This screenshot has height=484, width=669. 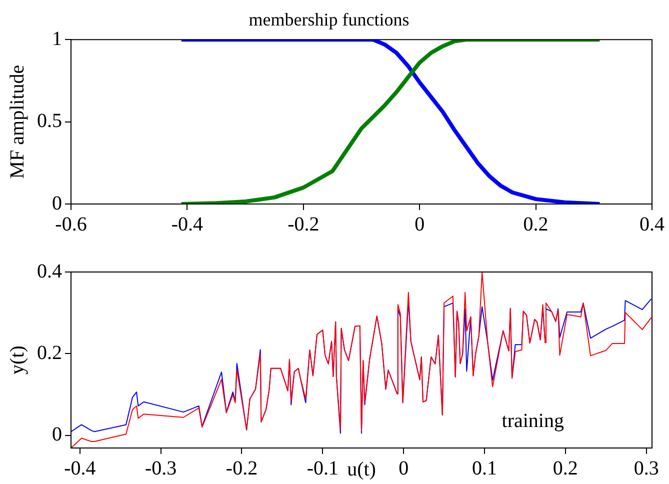 I want to click on x-tick-label: -0.3, so click(x=160, y=468).